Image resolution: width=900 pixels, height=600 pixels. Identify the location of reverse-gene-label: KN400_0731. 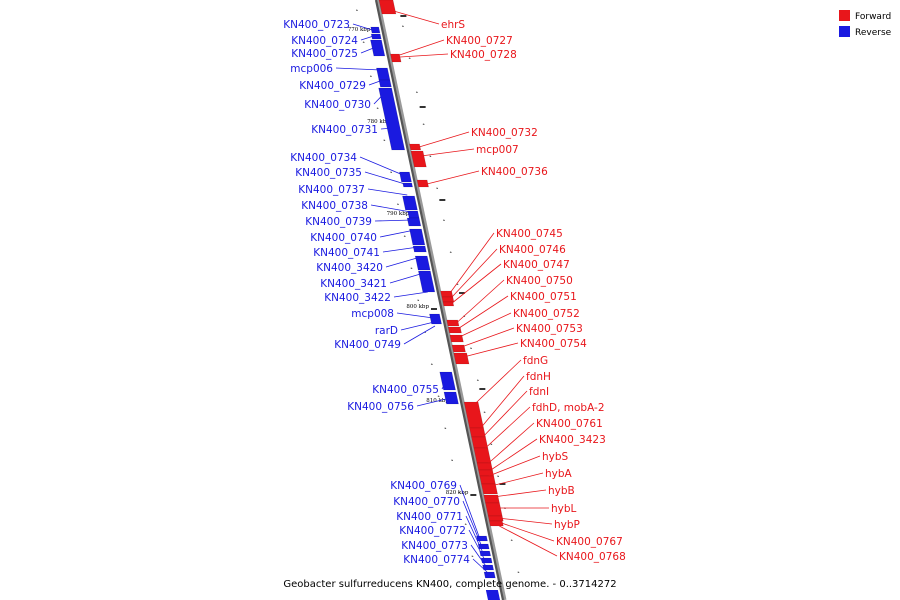
(344, 130).